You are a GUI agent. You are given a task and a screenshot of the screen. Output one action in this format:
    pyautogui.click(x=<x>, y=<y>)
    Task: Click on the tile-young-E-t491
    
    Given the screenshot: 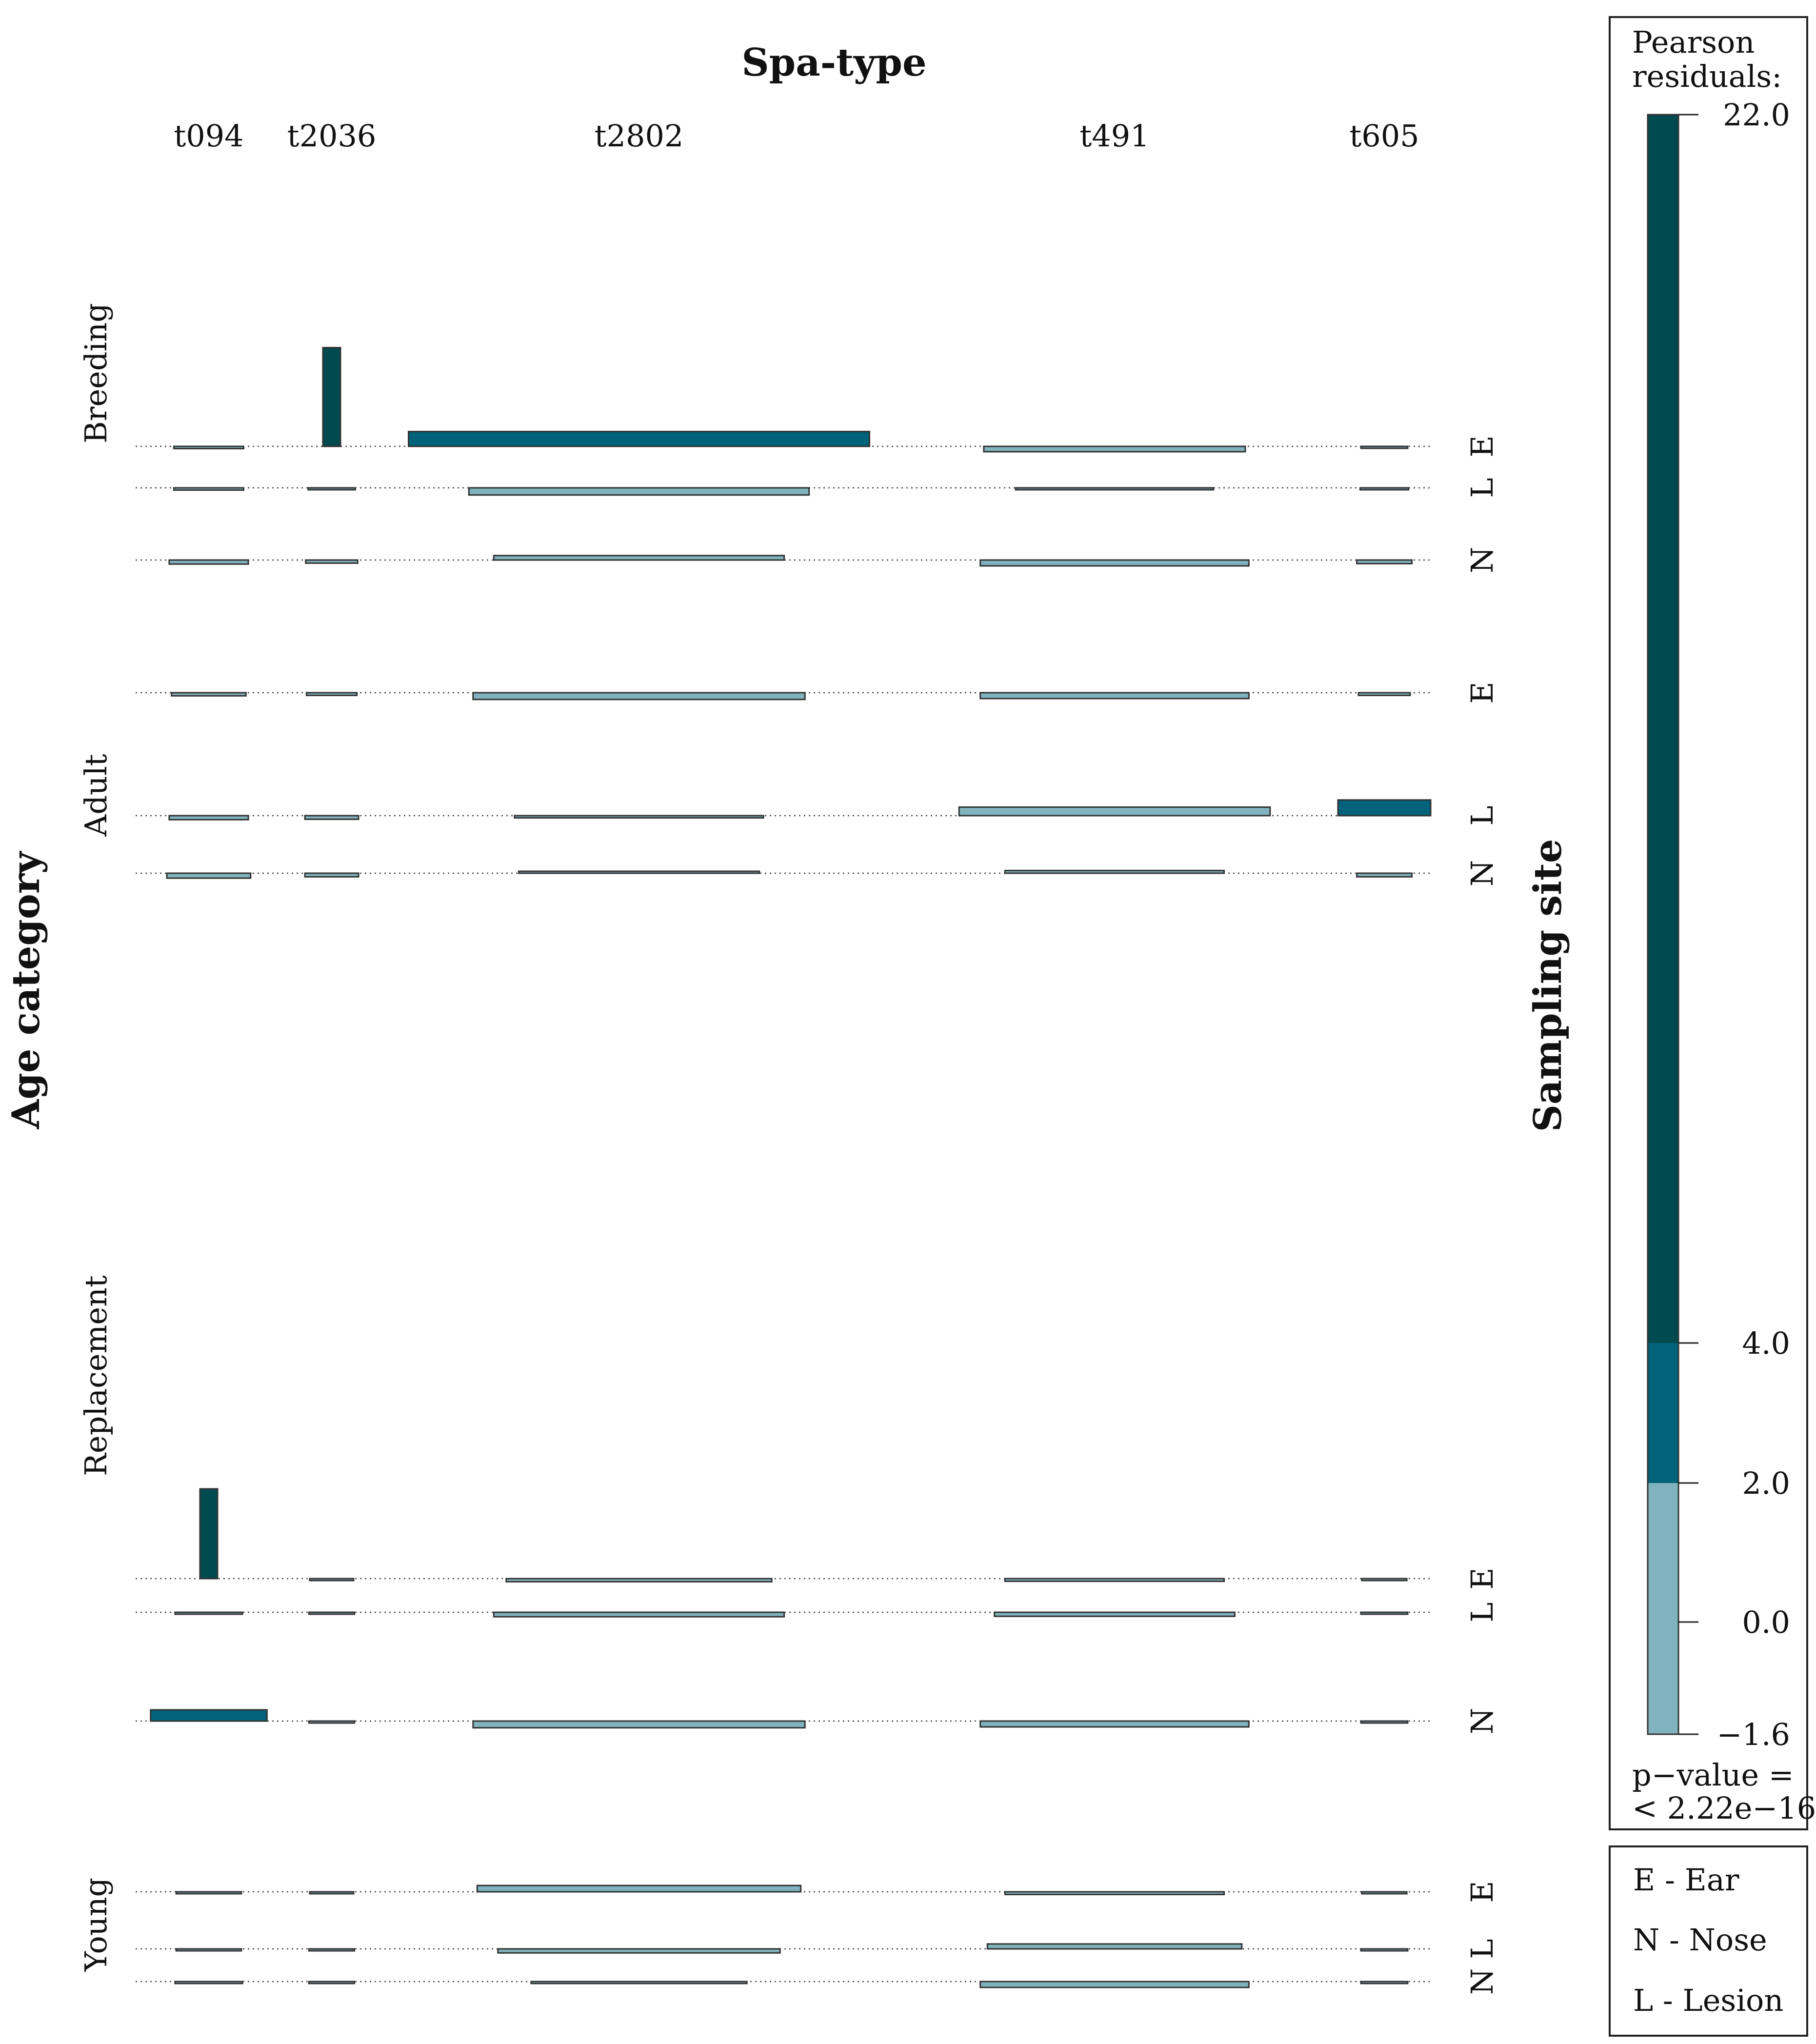 What is the action you would take?
    pyautogui.click(x=1114, y=1893)
    